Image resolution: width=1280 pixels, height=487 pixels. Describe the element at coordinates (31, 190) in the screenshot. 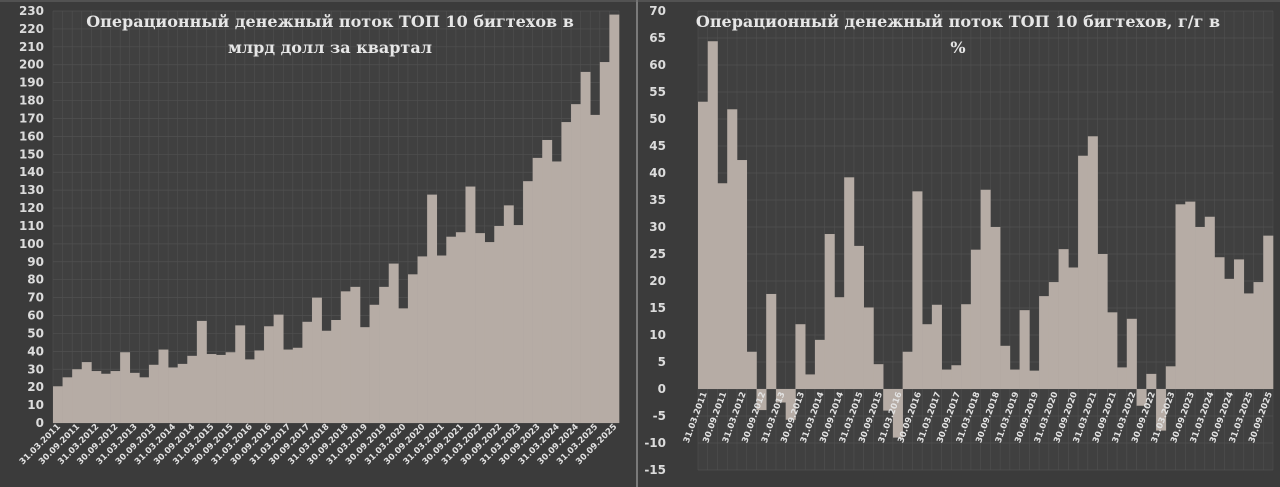

I see `y-tick-label: 130` at that location.